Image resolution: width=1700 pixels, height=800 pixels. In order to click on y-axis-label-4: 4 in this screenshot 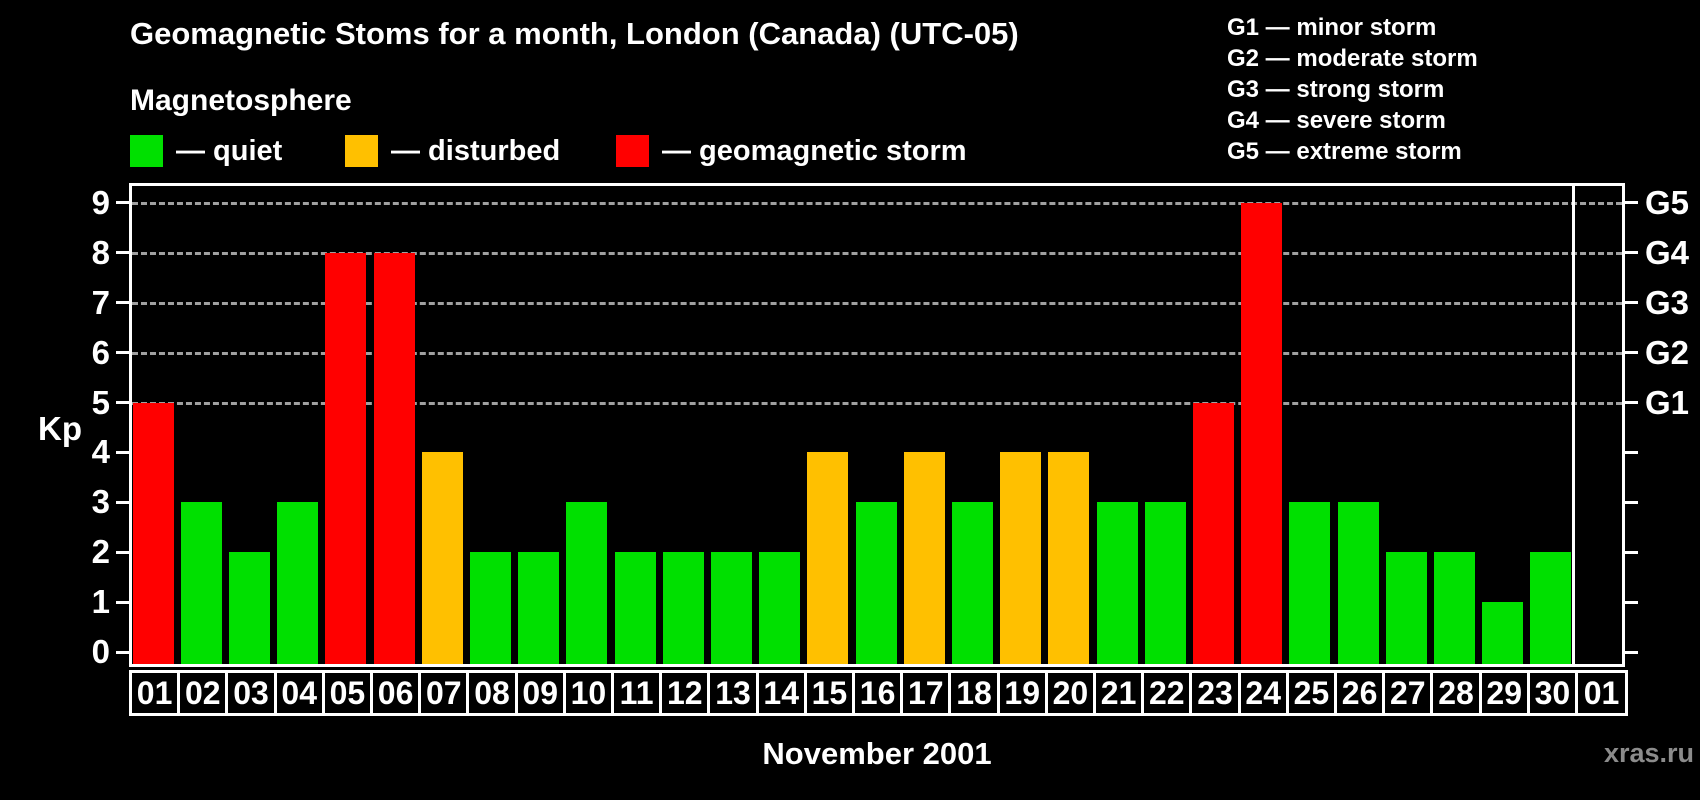, I will do `click(100, 452)`.